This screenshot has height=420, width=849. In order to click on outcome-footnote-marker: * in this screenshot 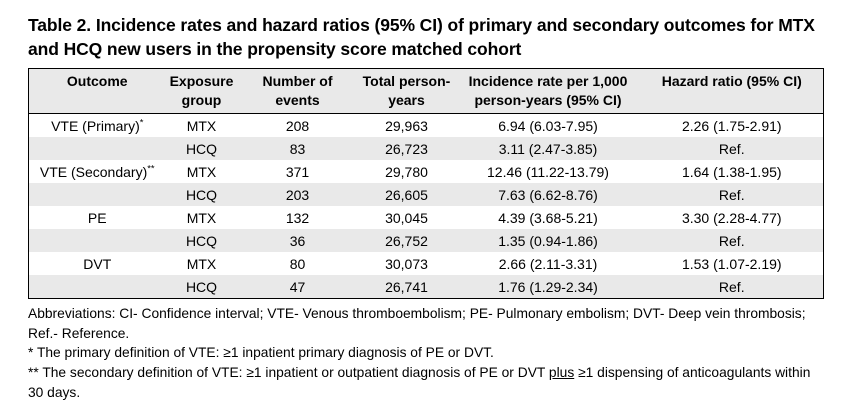, I will do `click(141, 122)`.